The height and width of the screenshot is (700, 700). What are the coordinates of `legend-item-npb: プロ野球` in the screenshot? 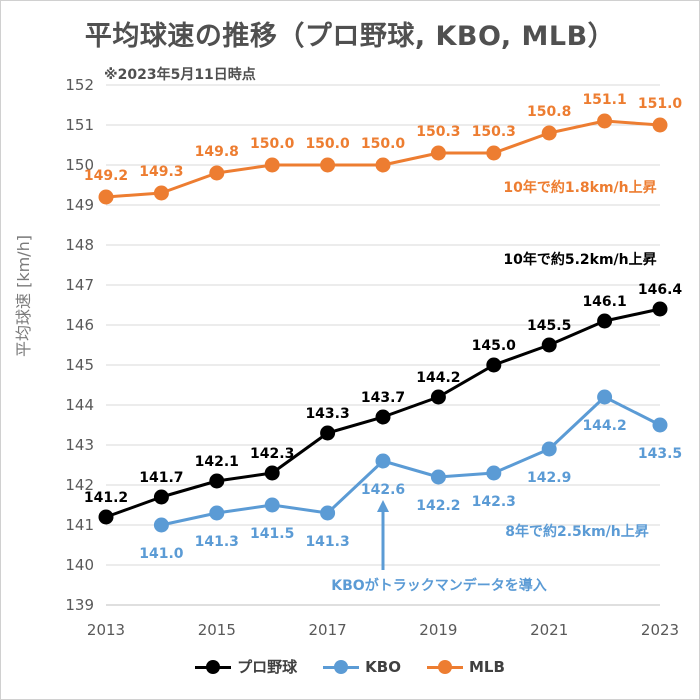 It's located at (246, 666).